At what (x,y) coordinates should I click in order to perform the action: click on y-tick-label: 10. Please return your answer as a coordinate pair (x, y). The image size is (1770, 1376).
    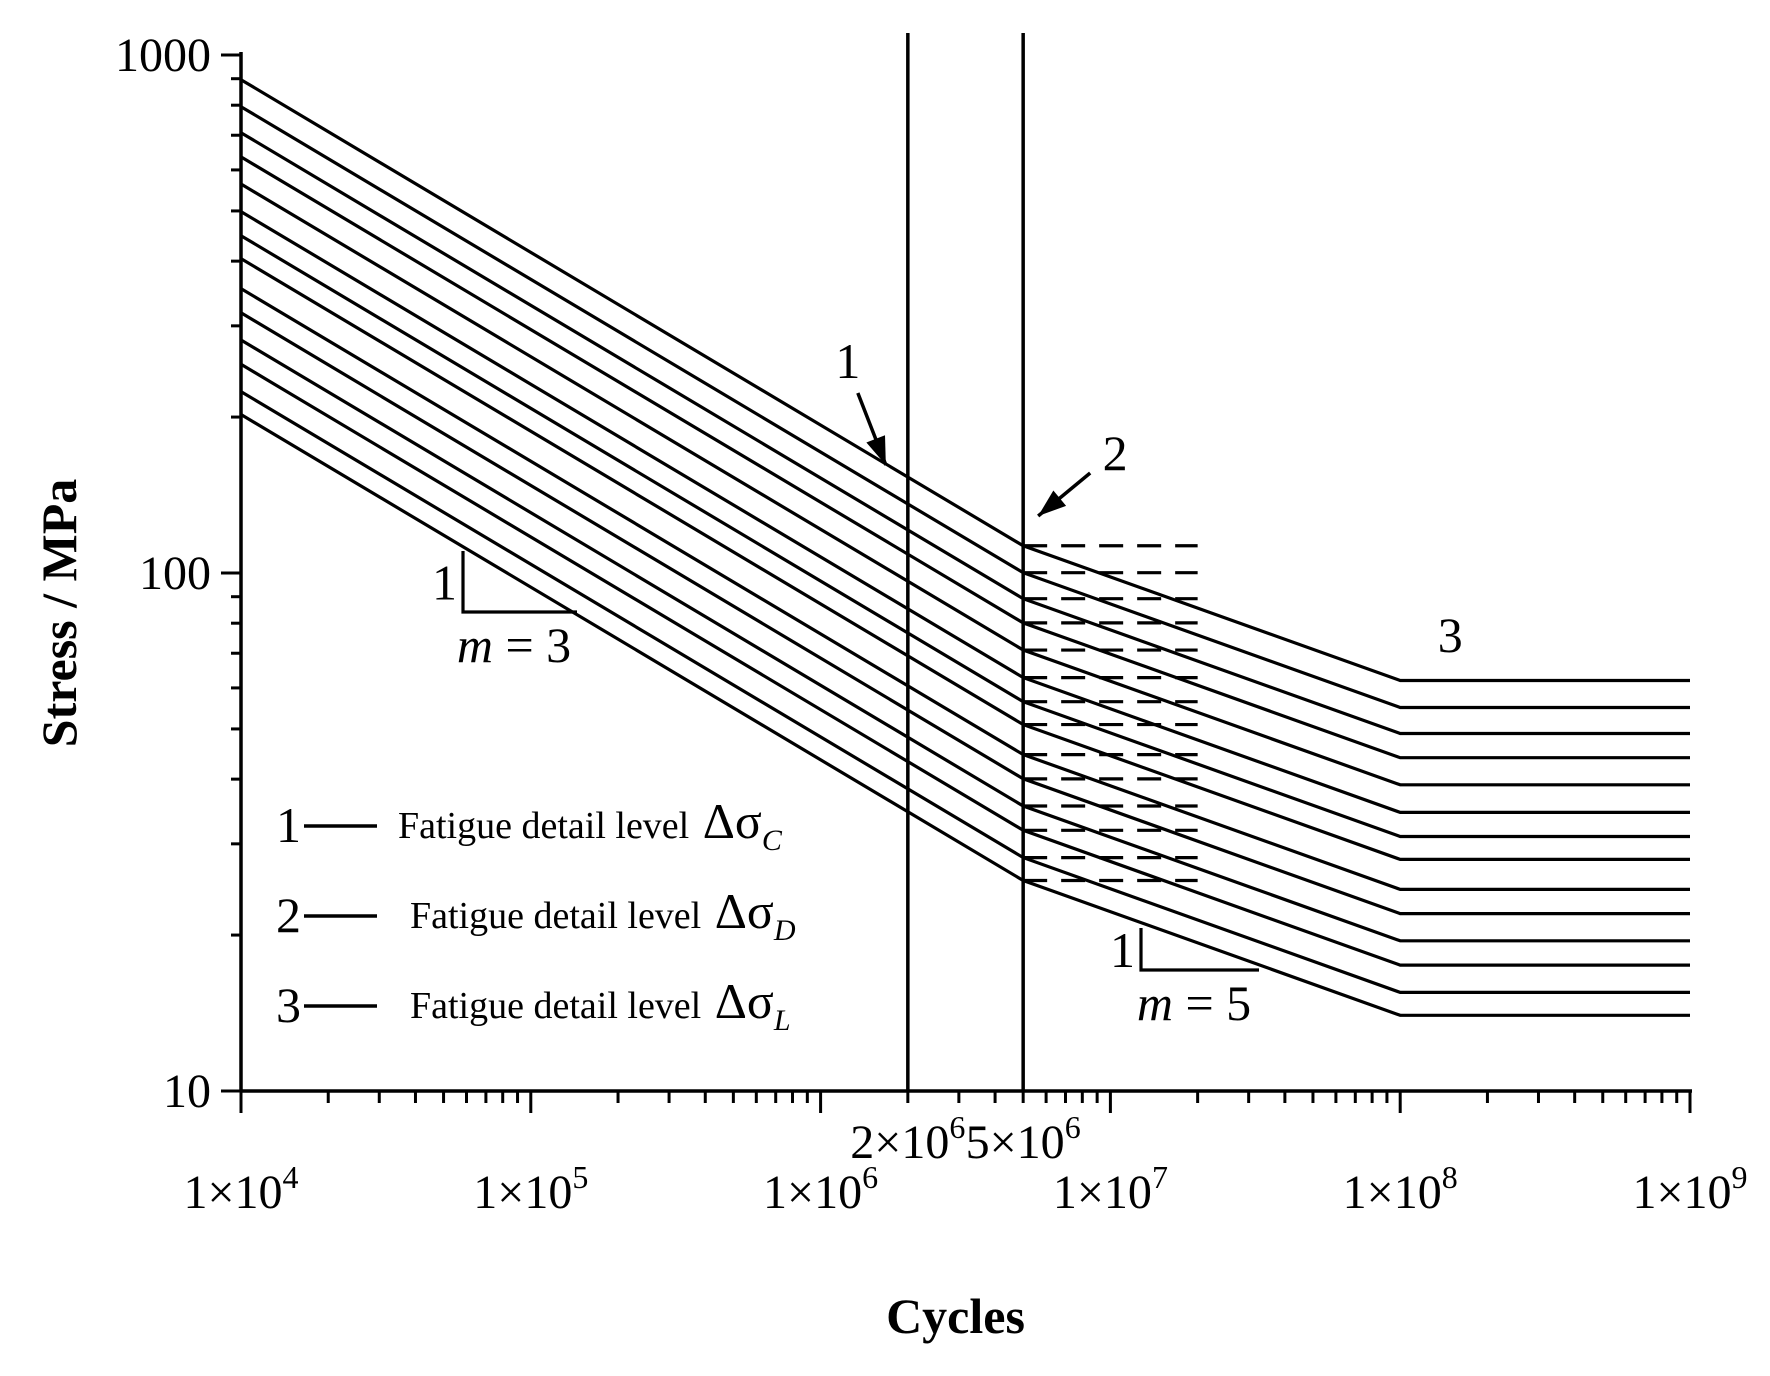
    Looking at the image, I should click on (187, 1091).